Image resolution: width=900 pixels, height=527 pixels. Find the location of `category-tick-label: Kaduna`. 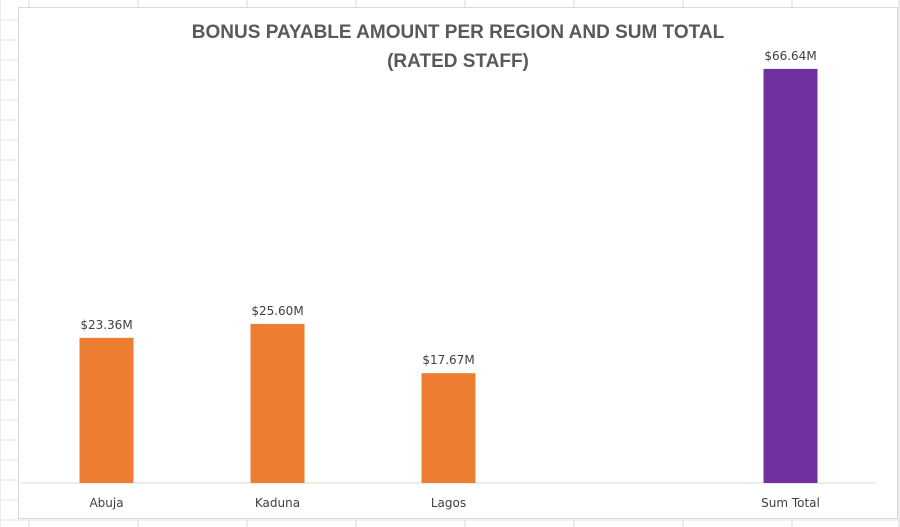

category-tick-label: Kaduna is located at coordinates (277, 503).